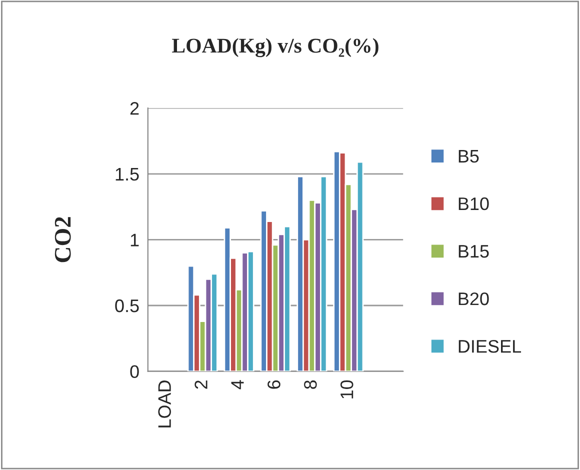 The image size is (580, 470). What do you see at coordinates (134, 108) in the screenshot?
I see `y-tick-label: 2` at bounding box center [134, 108].